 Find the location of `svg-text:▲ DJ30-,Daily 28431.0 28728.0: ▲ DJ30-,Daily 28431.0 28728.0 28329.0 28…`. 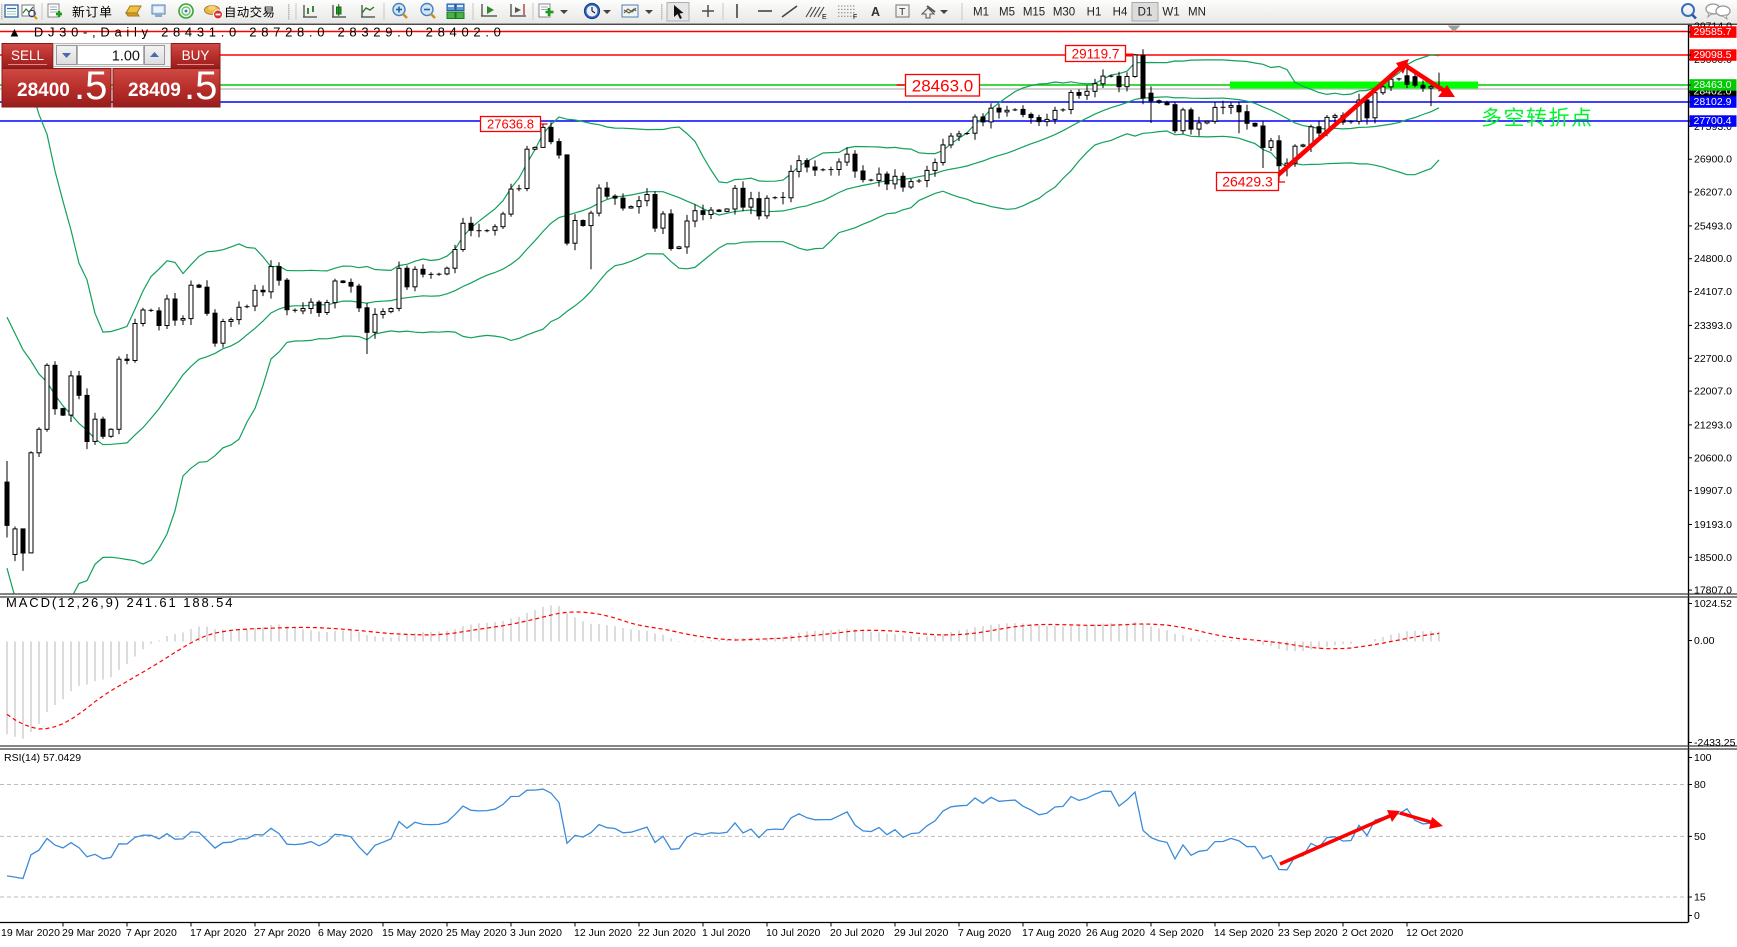

svg-text:▲ DJ30-,Daily 28431.0 28728.0: ▲ DJ30-,Daily 28431.0 28728.0 28329.0 28… is located at coordinates (257, 32).